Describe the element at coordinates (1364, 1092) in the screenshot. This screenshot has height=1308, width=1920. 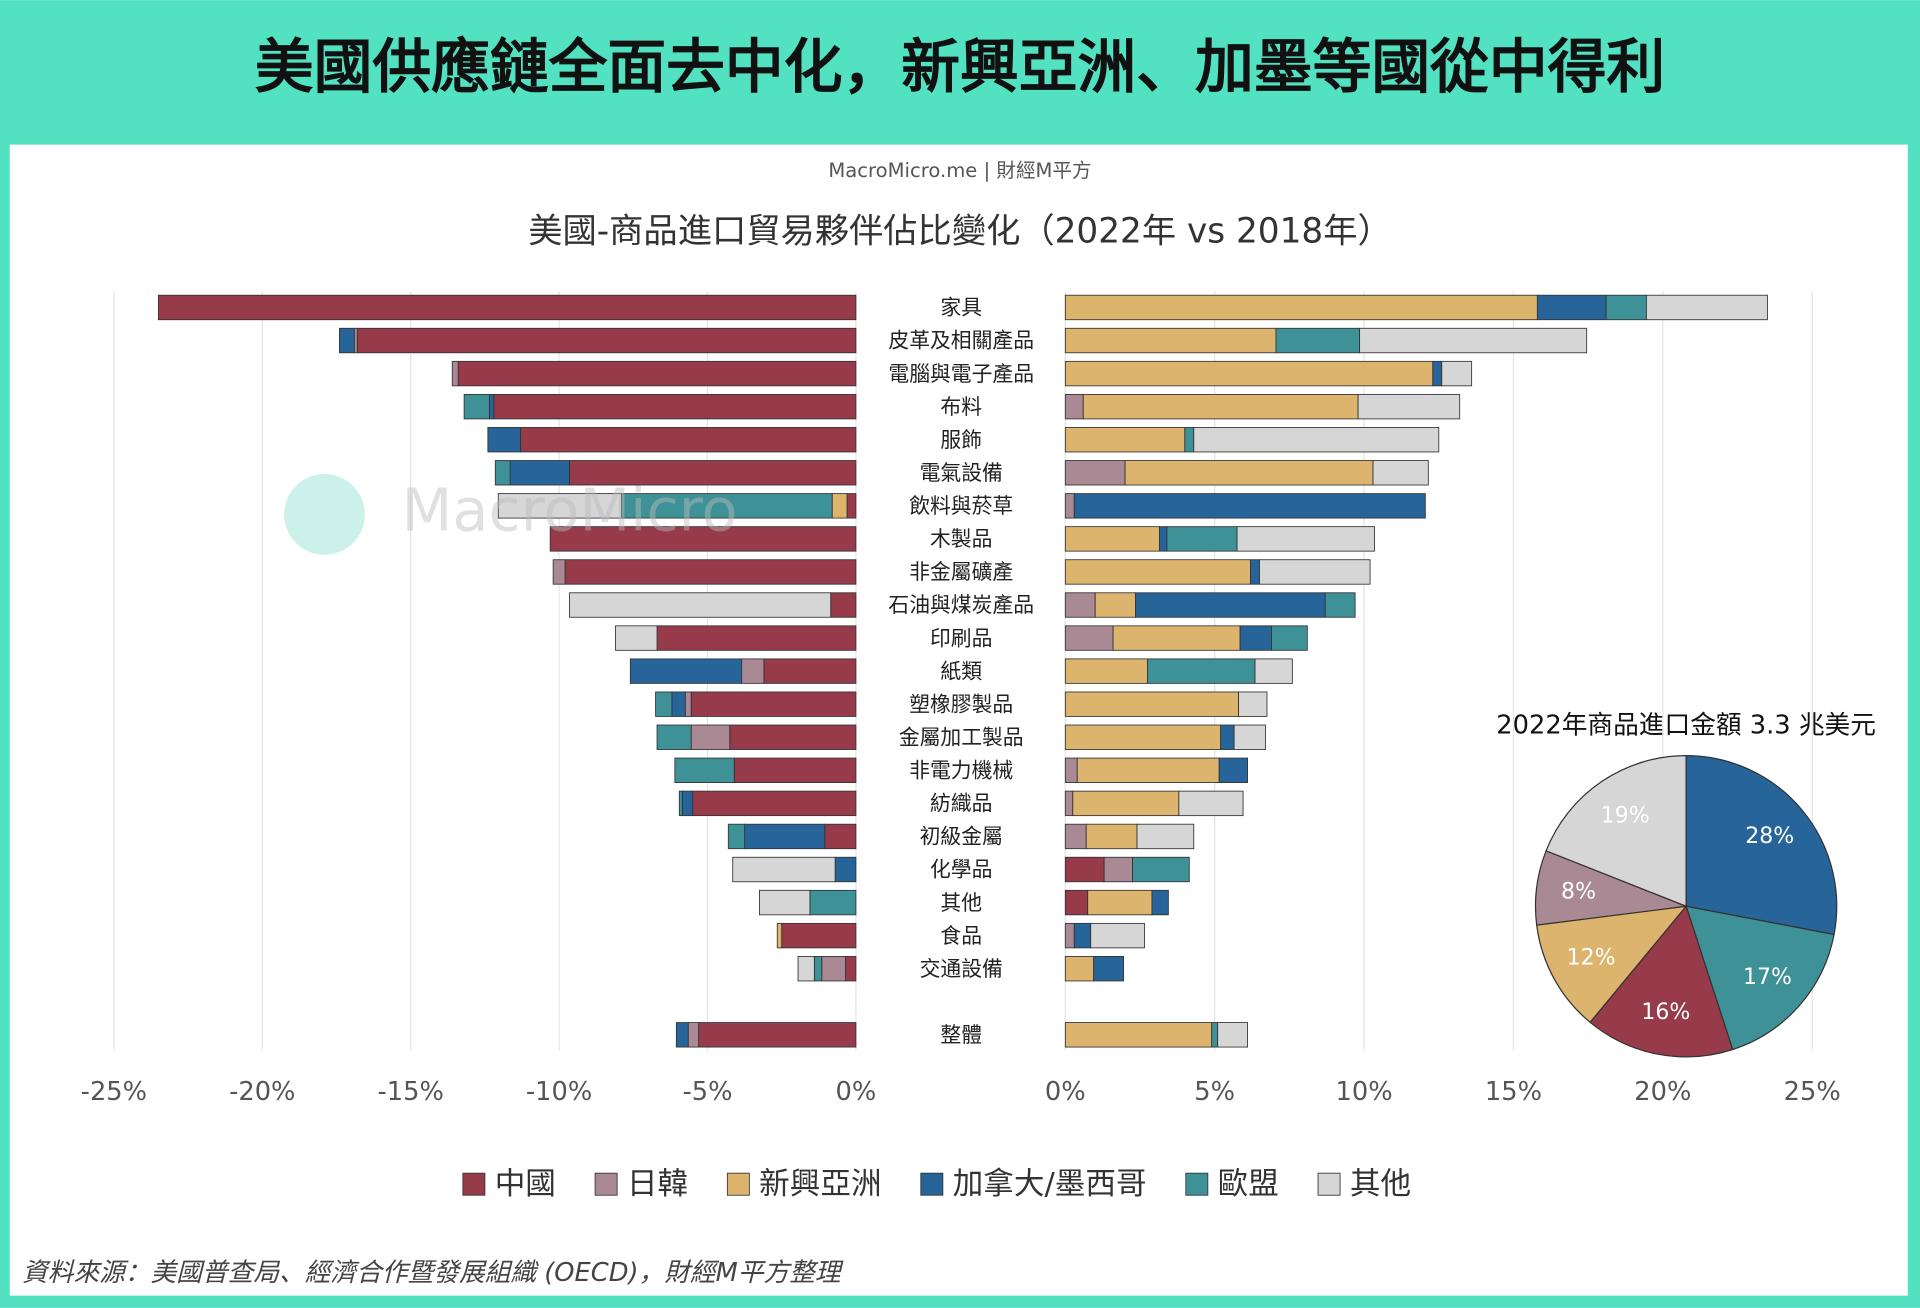
I see `x-tick-label: 10%` at that location.